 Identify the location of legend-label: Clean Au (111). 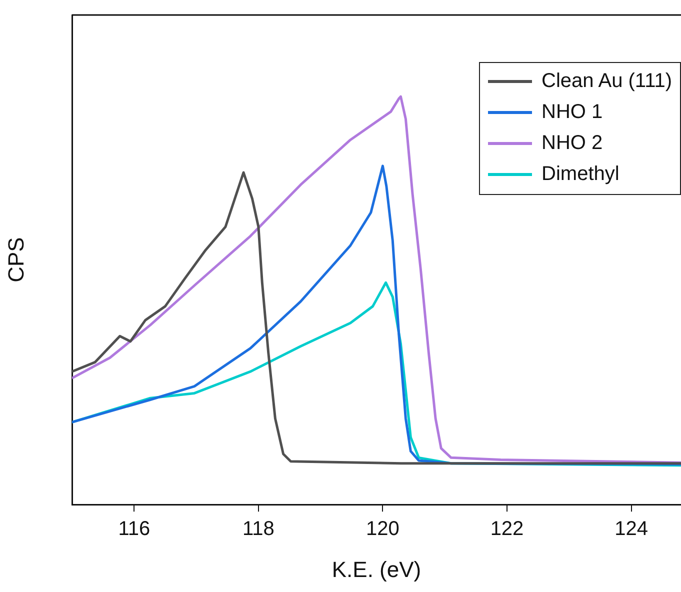
(607, 81).